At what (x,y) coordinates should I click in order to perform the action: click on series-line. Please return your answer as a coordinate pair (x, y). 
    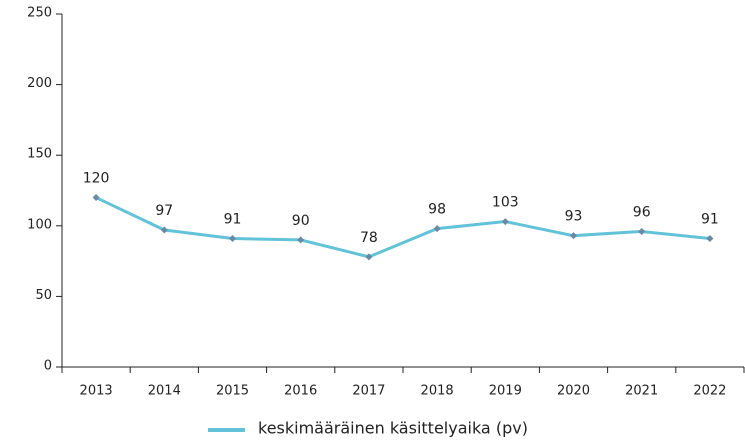
    Looking at the image, I should click on (403, 227).